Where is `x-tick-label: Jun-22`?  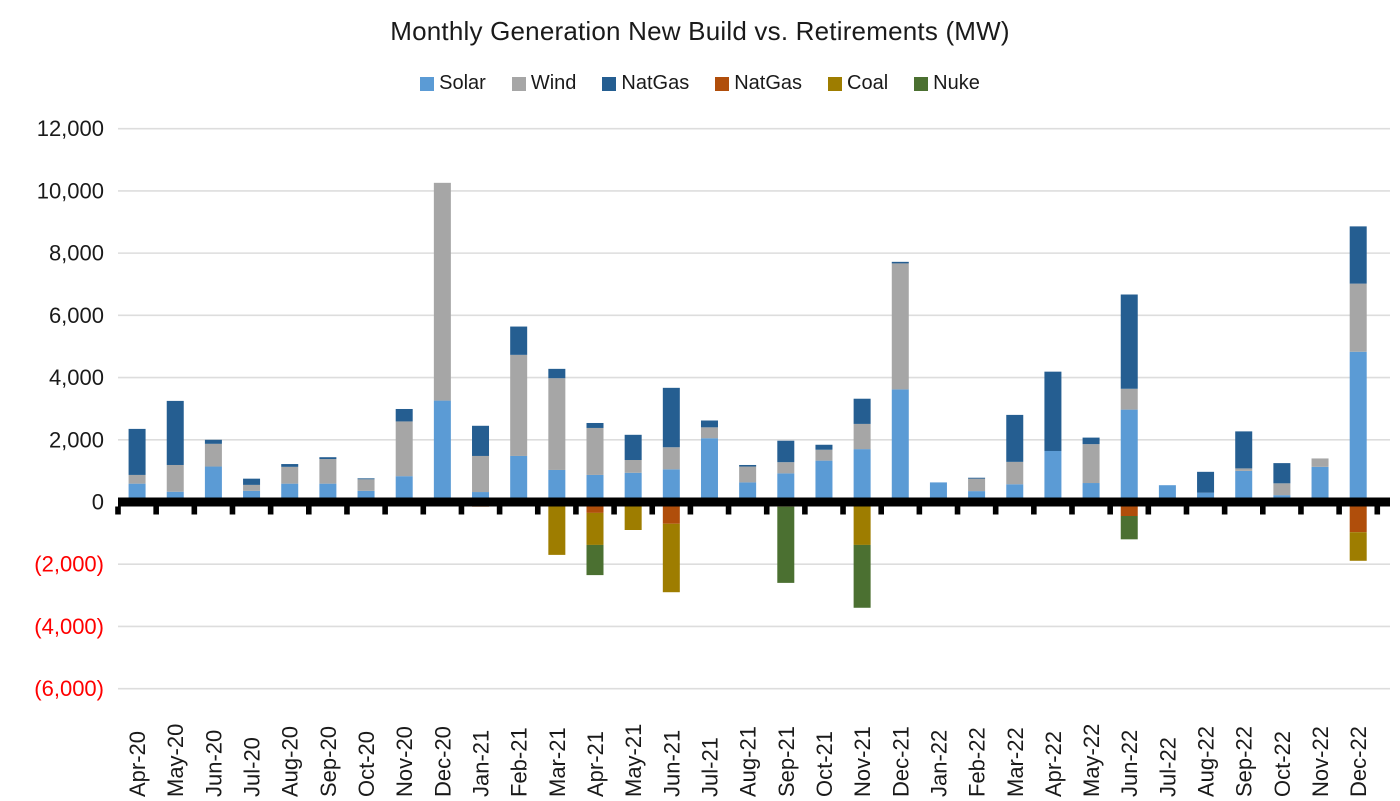 x-tick-label: Jun-22 is located at coordinates (1129, 763).